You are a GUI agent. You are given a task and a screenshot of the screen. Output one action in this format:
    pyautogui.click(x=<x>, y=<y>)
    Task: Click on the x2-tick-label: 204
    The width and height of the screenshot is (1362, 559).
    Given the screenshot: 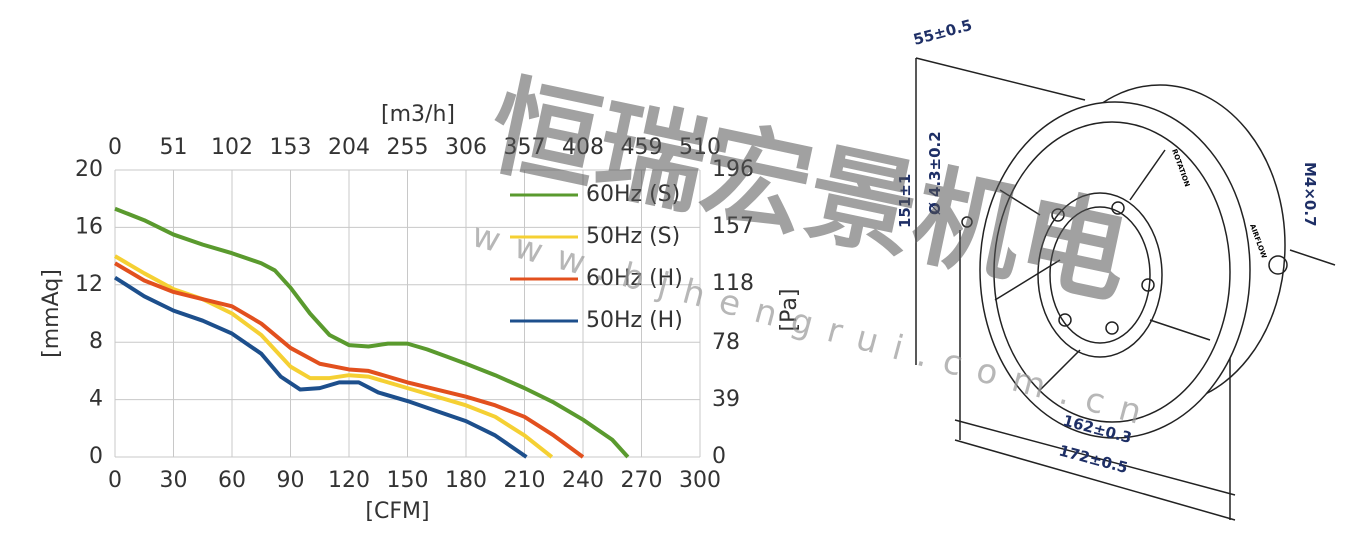 What is the action you would take?
    pyautogui.click(x=349, y=147)
    